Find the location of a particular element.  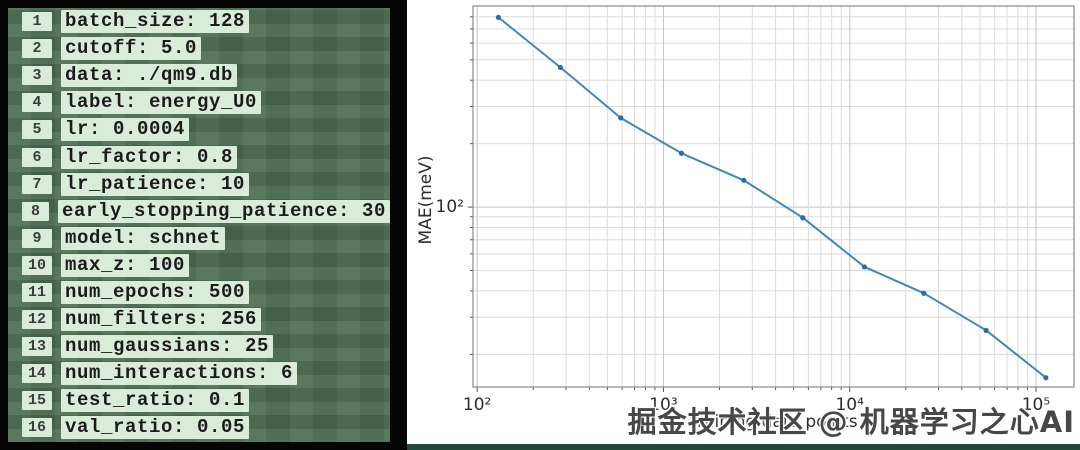

config-line: 11 num_epochs: 500 is located at coordinates (199, 292).